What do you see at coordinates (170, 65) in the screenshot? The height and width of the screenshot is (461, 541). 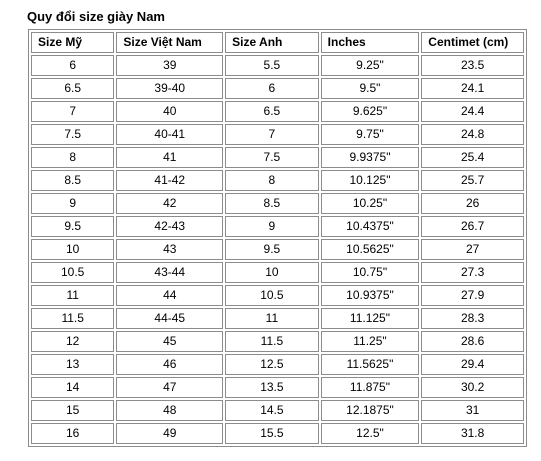 I see `cell-vn-size: 39` at bounding box center [170, 65].